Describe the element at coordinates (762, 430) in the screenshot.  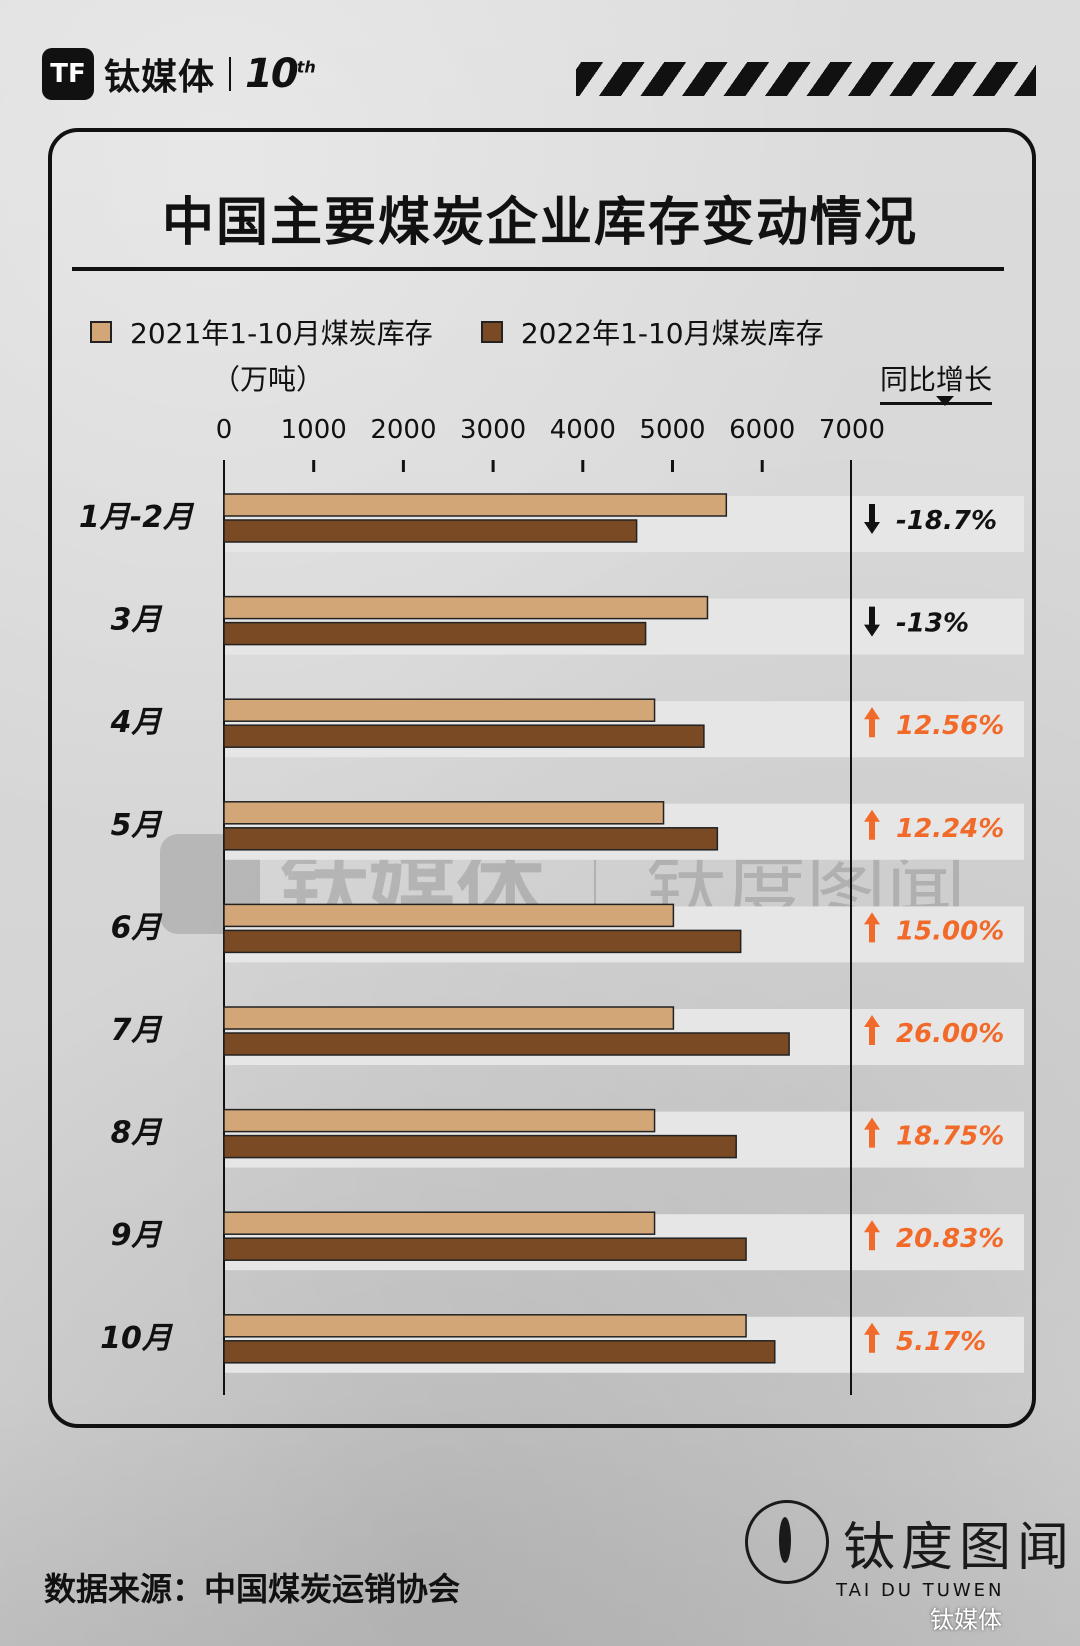
I see `x-tick-label: 6000` at that location.